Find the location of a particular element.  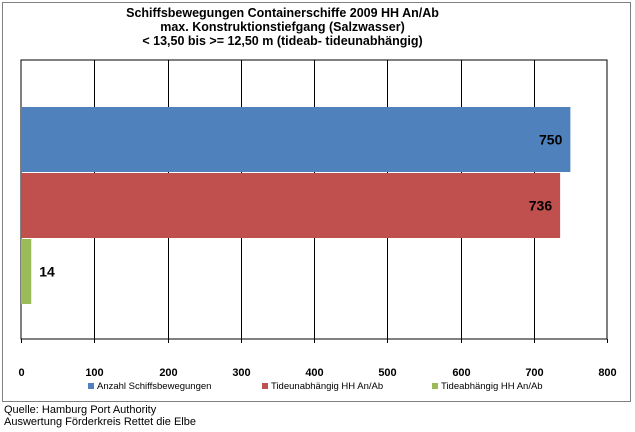

x-tick-label: 400 is located at coordinates (314, 373).